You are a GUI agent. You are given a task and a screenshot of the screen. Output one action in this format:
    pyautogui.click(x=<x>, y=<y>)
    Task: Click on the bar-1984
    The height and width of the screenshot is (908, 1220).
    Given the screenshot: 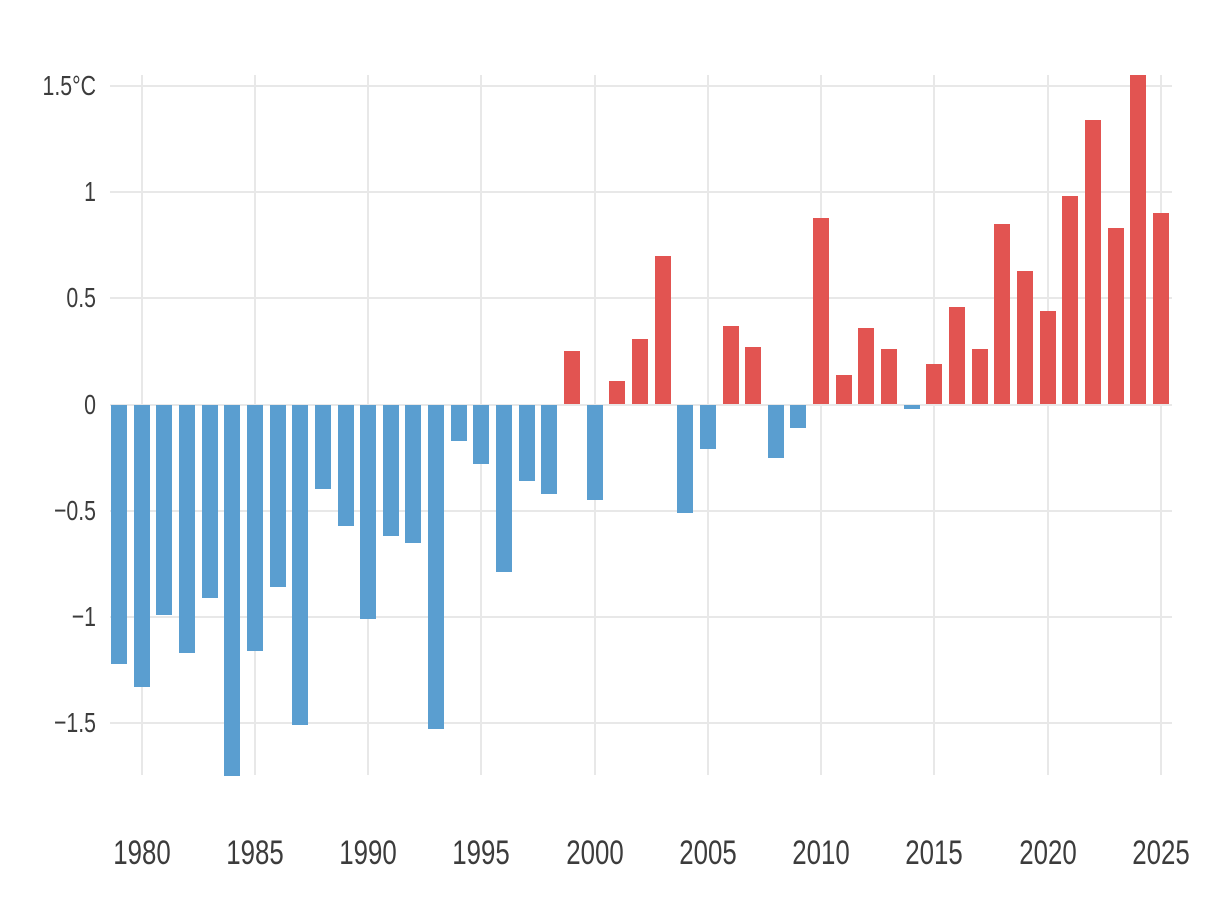 What is the action you would take?
    pyautogui.click(x=232, y=591)
    